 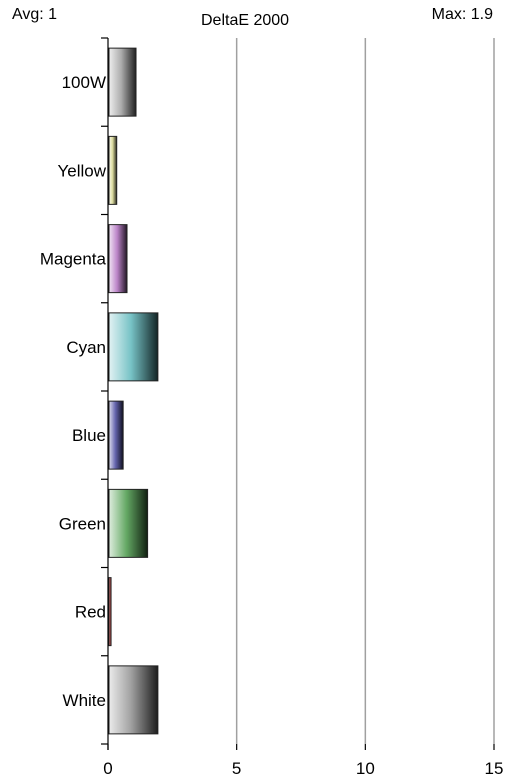 What do you see at coordinates (107, 768) in the screenshot?
I see `x-tick-label: 0` at bounding box center [107, 768].